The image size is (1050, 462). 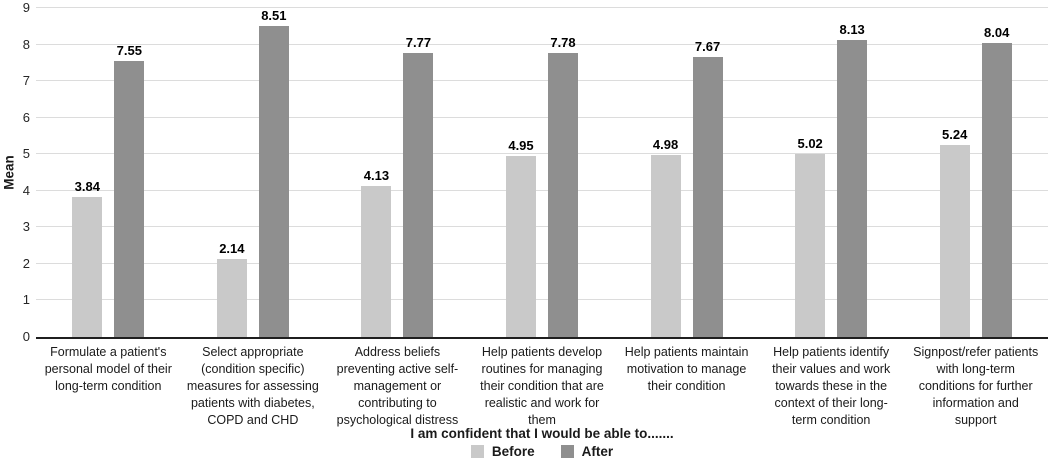 What do you see at coordinates (26, 117) in the screenshot?
I see `y-tick-label-6: 6` at bounding box center [26, 117].